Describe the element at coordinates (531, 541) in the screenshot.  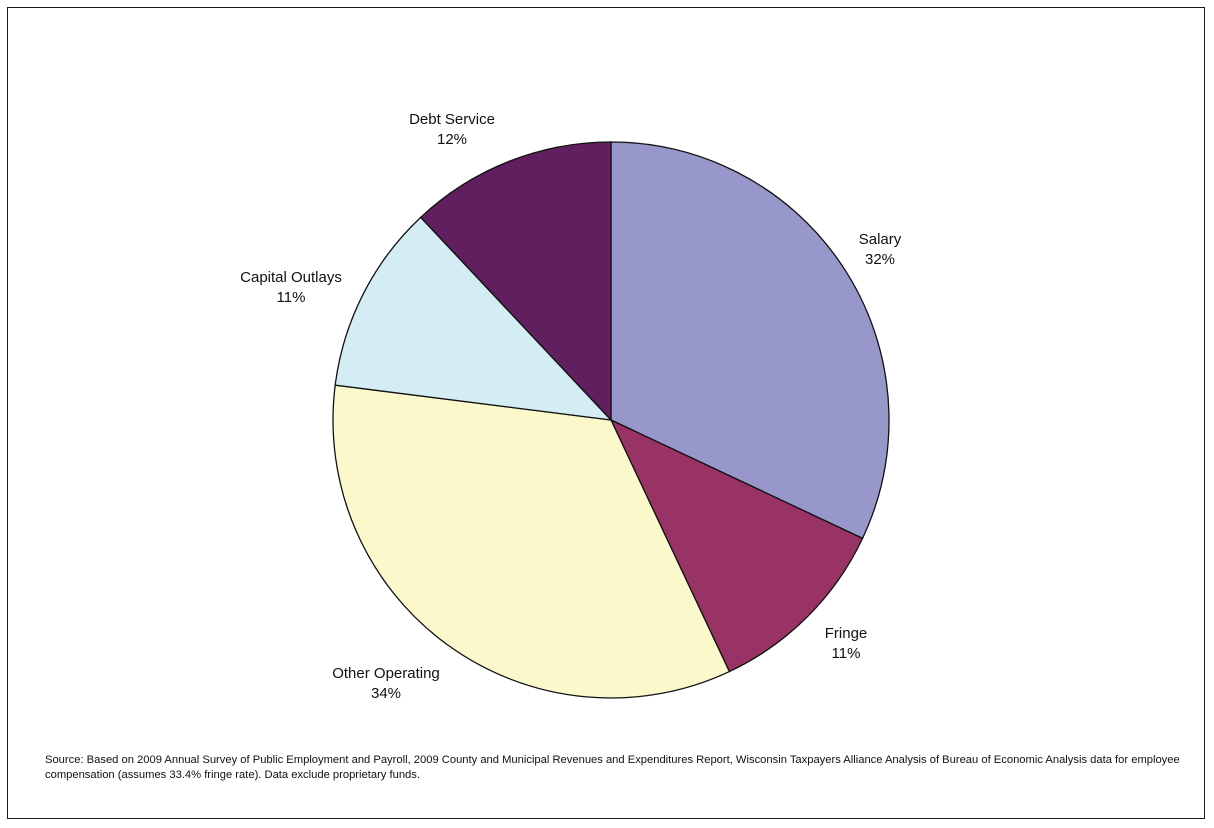
I see `pie-slice-other-operating` at that location.